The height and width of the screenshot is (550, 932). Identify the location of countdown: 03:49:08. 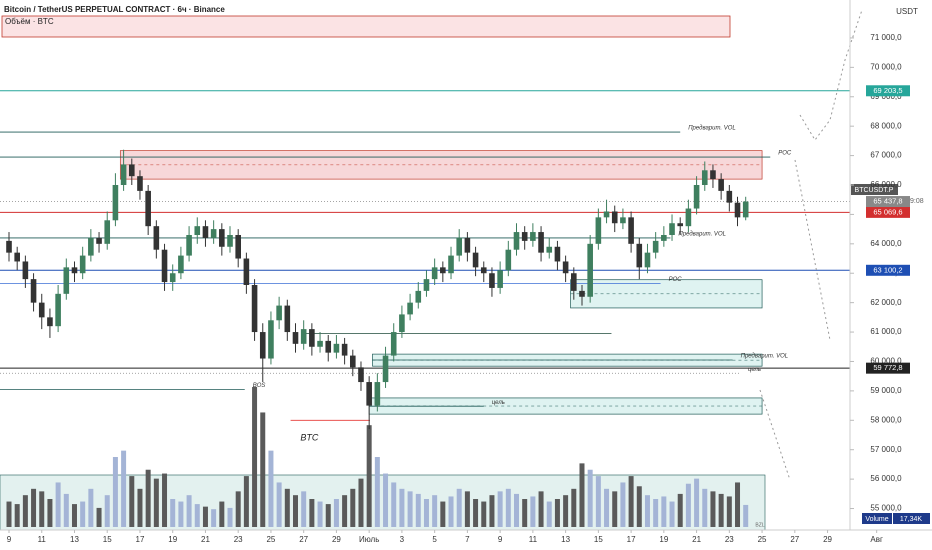
(909, 201).